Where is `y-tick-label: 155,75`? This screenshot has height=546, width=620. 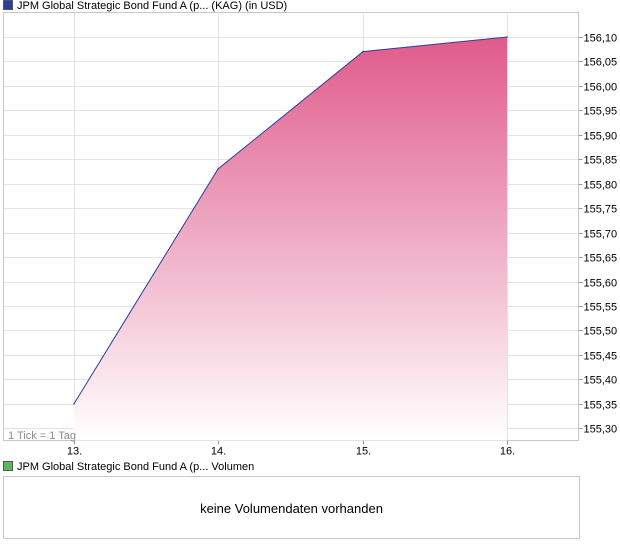
y-tick-label: 155,75 is located at coordinates (601, 210).